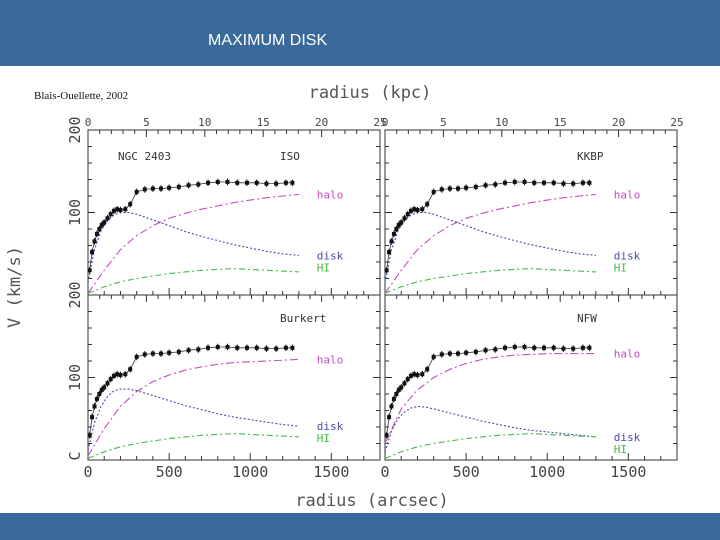  I want to click on y-zero-label: C, so click(75, 455).